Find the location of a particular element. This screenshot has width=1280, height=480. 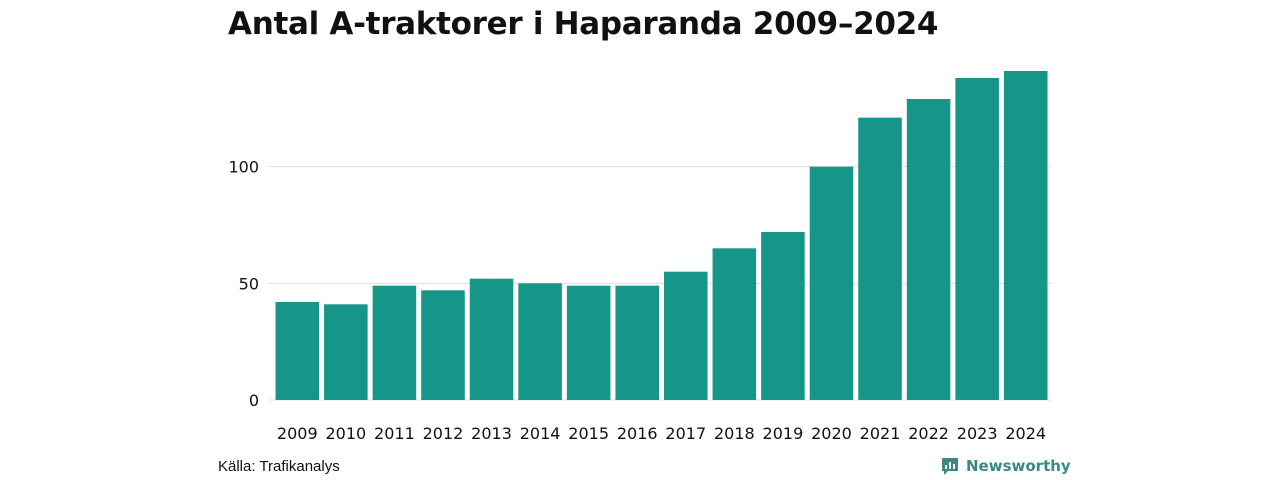

brand-logo: Newsworthy is located at coordinates (1005, 466).